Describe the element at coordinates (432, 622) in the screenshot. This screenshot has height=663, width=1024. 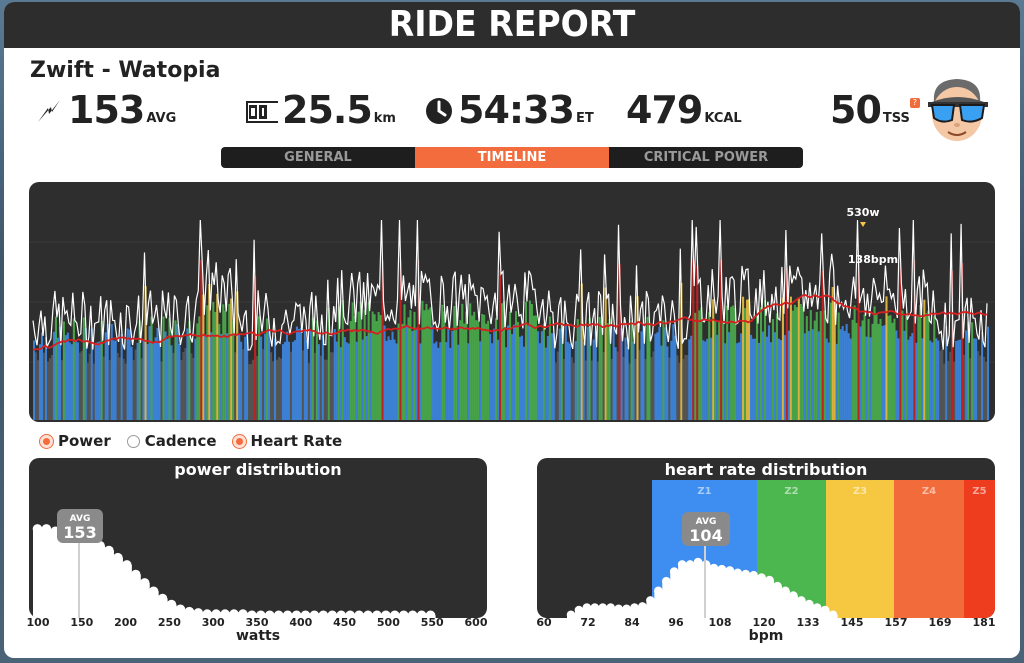
I see `x-tick-label: 550` at that location.